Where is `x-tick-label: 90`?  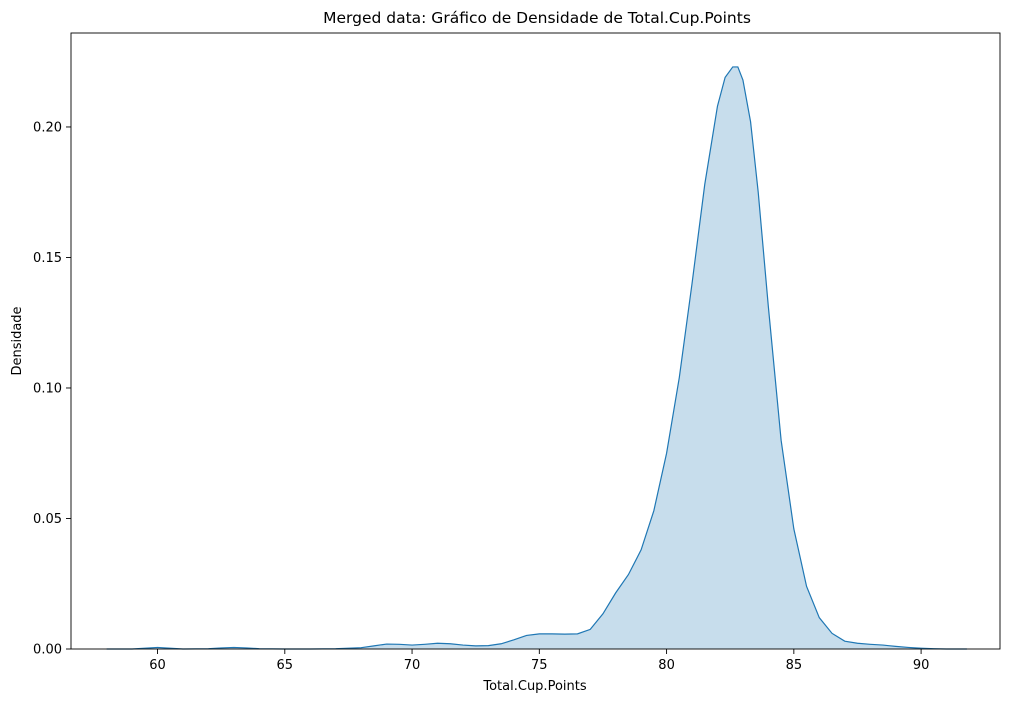
x-tick-label: 90 is located at coordinates (921, 665).